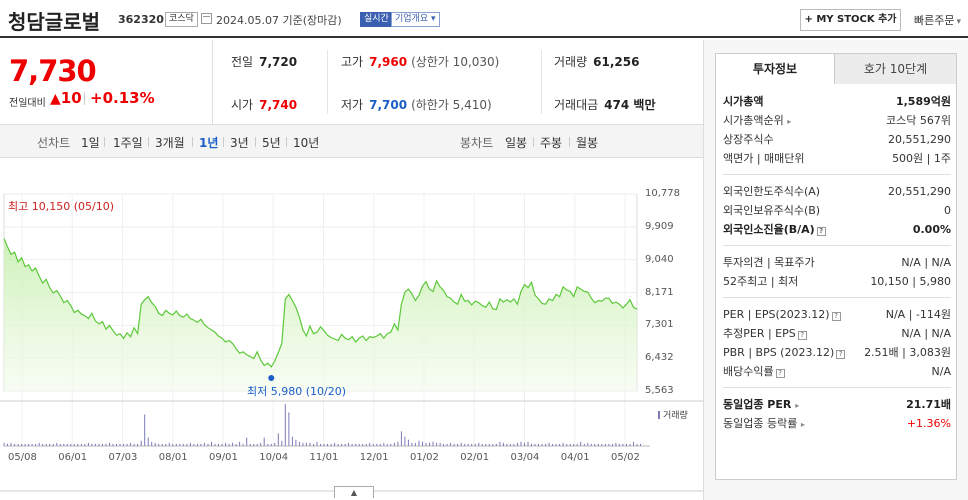 This screenshot has width=968, height=500. I want to click on info-52week: 52주최고 | 최저 10,150 | 5,980, so click(837, 281).